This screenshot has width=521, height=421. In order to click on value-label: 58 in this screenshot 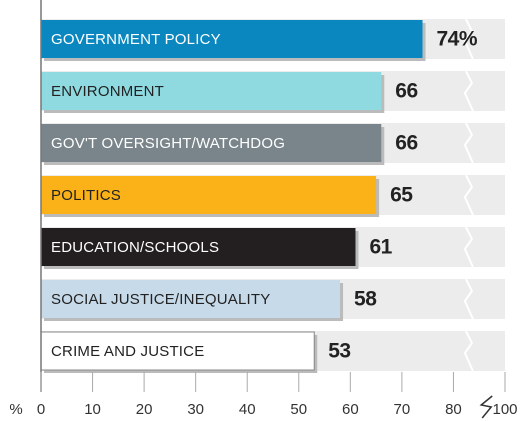, I will do `click(365, 299)`.